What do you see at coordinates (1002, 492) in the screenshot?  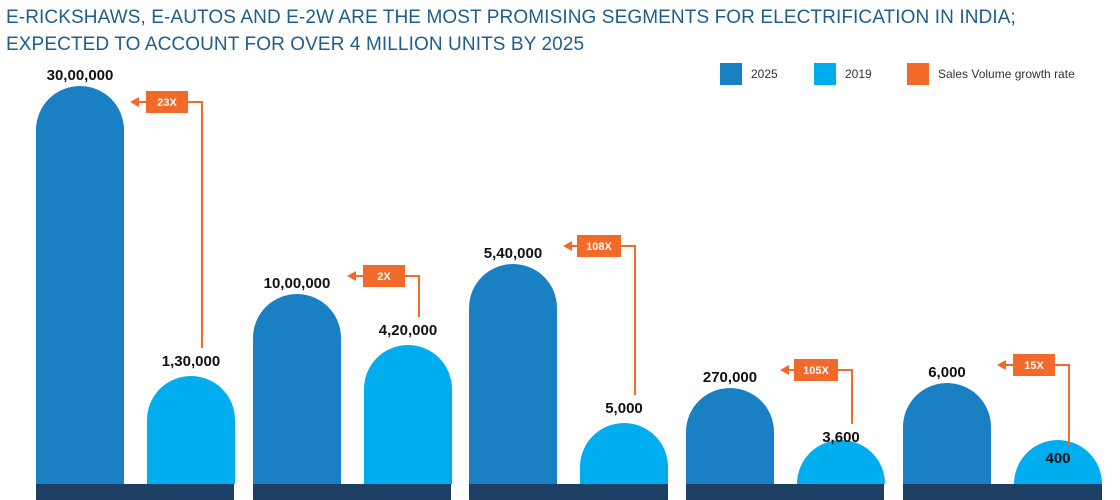 I see `category-5-base-strip` at bounding box center [1002, 492].